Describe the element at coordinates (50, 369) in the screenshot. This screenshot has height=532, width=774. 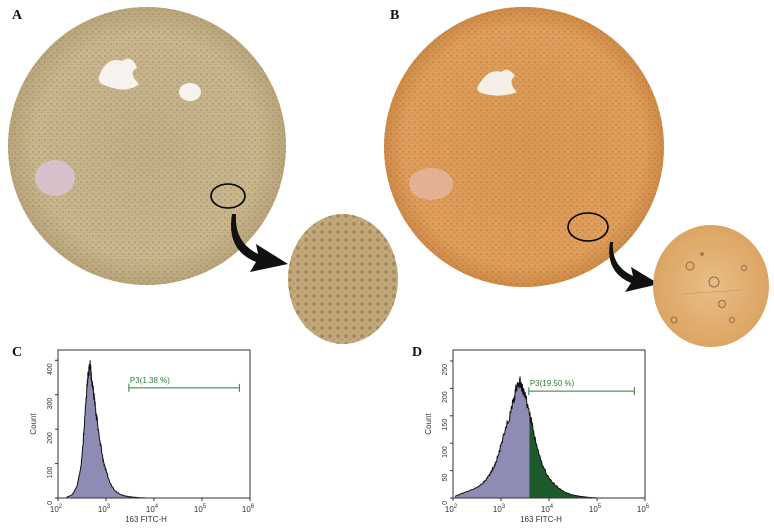
I see `y-tick-label: 400` at that location.